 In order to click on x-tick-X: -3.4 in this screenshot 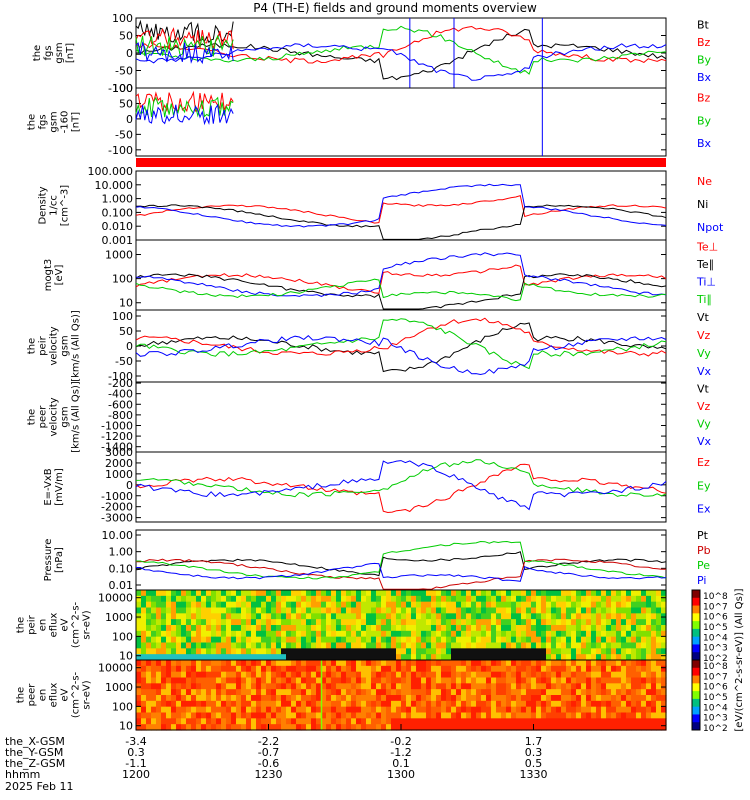, I will do `click(135, 741)`.